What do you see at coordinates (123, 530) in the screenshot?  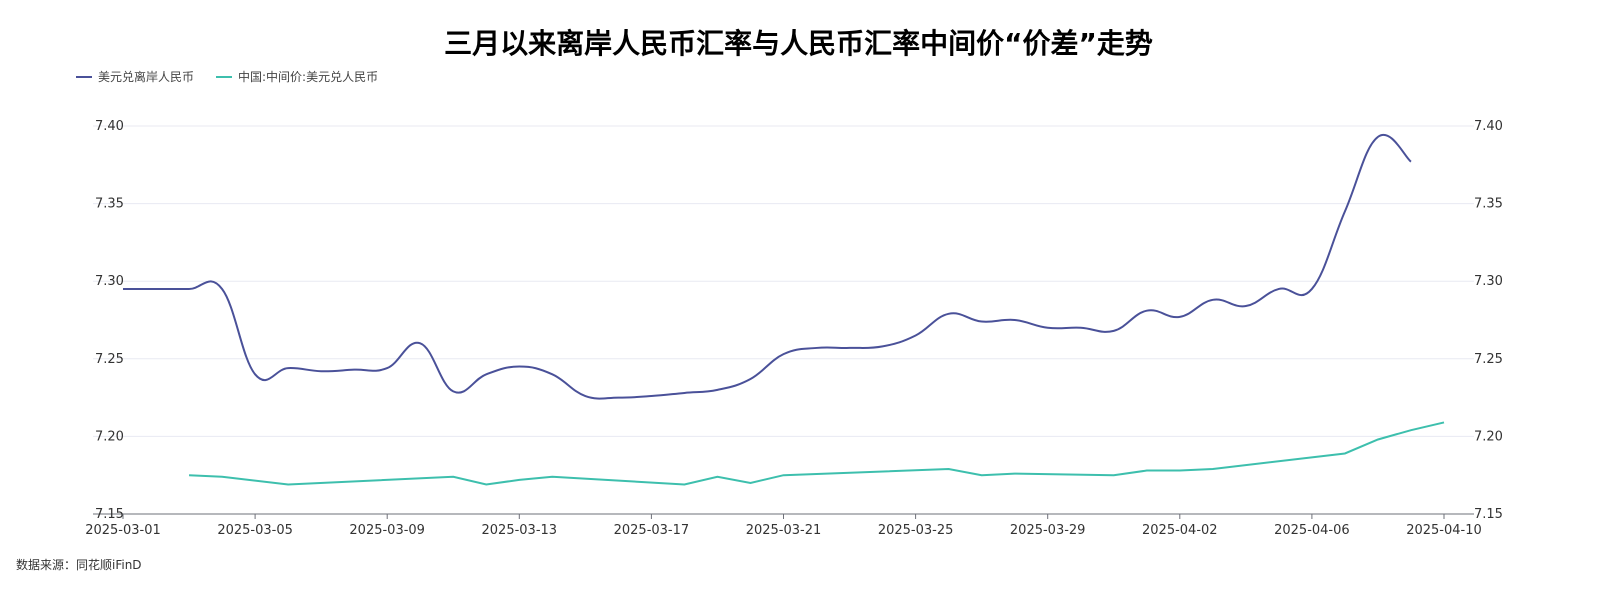 I see `x-tick-label: 2025-03-01` at bounding box center [123, 530].